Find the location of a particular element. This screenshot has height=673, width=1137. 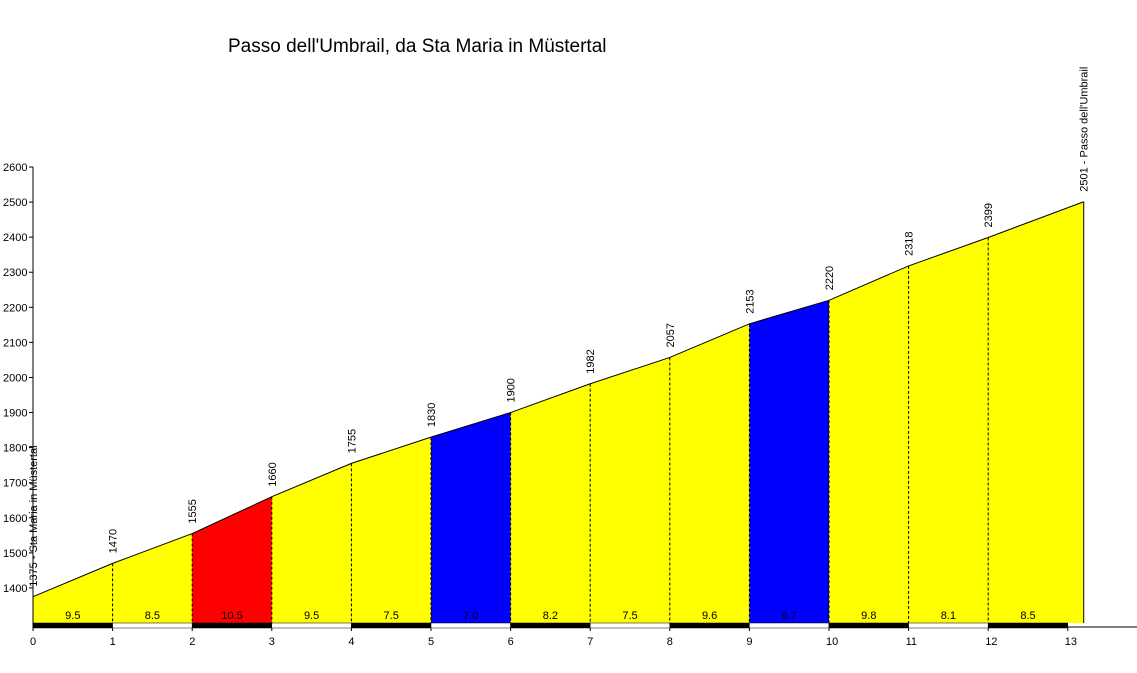

y-tick-label: 1400 is located at coordinates (15, 589).